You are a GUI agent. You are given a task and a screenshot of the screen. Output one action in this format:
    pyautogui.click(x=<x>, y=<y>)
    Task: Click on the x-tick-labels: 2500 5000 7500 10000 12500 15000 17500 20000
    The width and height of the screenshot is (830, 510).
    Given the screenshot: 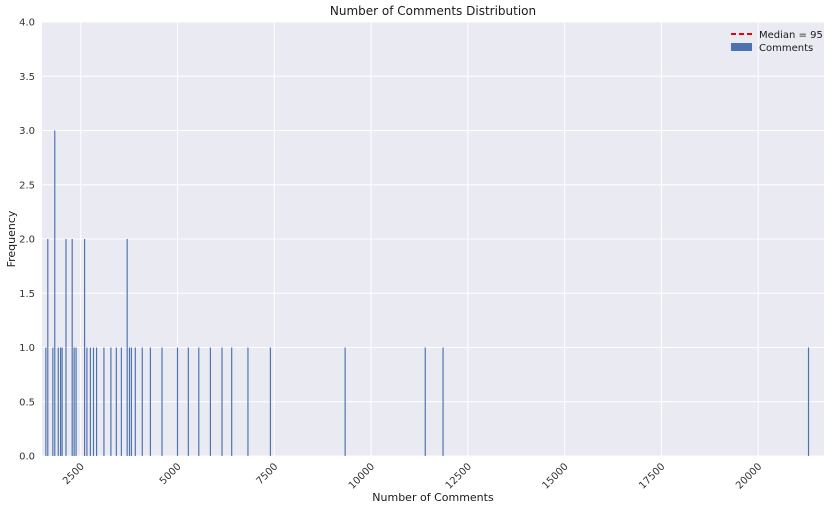 What is the action you would take?
    pyautogui.click(x=412, y=476)
    